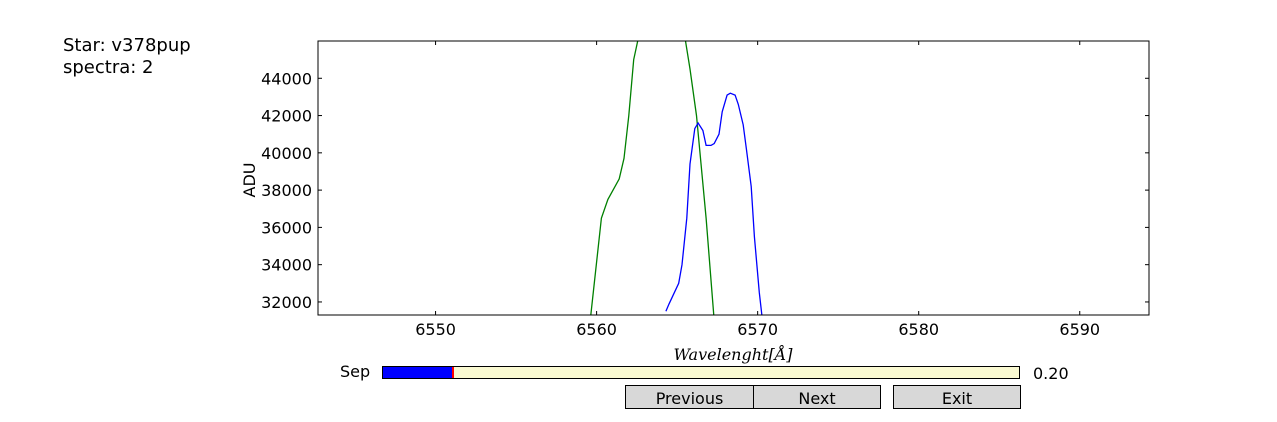  Describe the element at coordinates (453, 372) in the screenshot. I see `sep-slider-handle` at that location.